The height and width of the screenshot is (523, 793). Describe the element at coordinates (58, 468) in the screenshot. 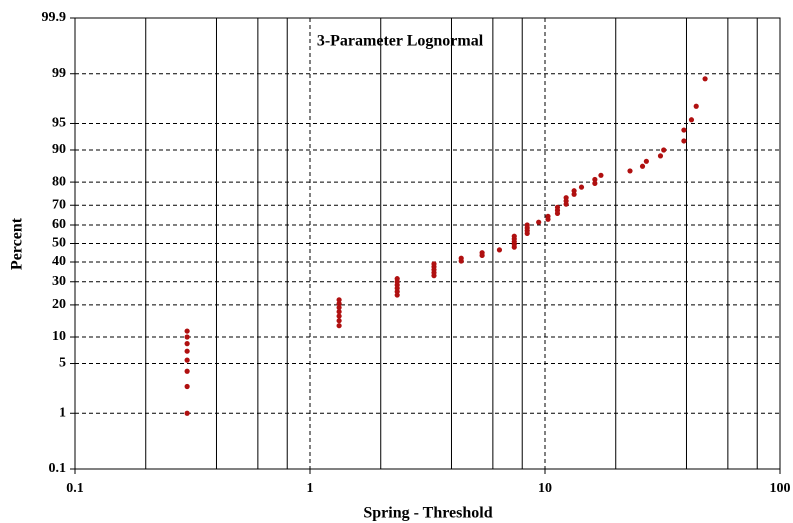

I see `y-tick-label: 0.1` at that location.